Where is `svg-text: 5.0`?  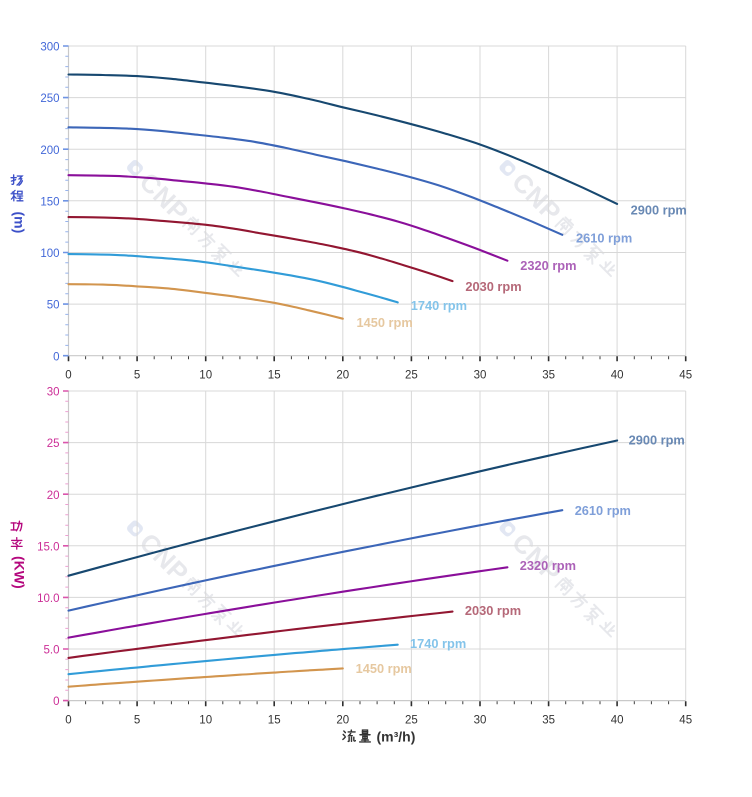
svg-text: 5.0 is located at coordinates (52, 651).